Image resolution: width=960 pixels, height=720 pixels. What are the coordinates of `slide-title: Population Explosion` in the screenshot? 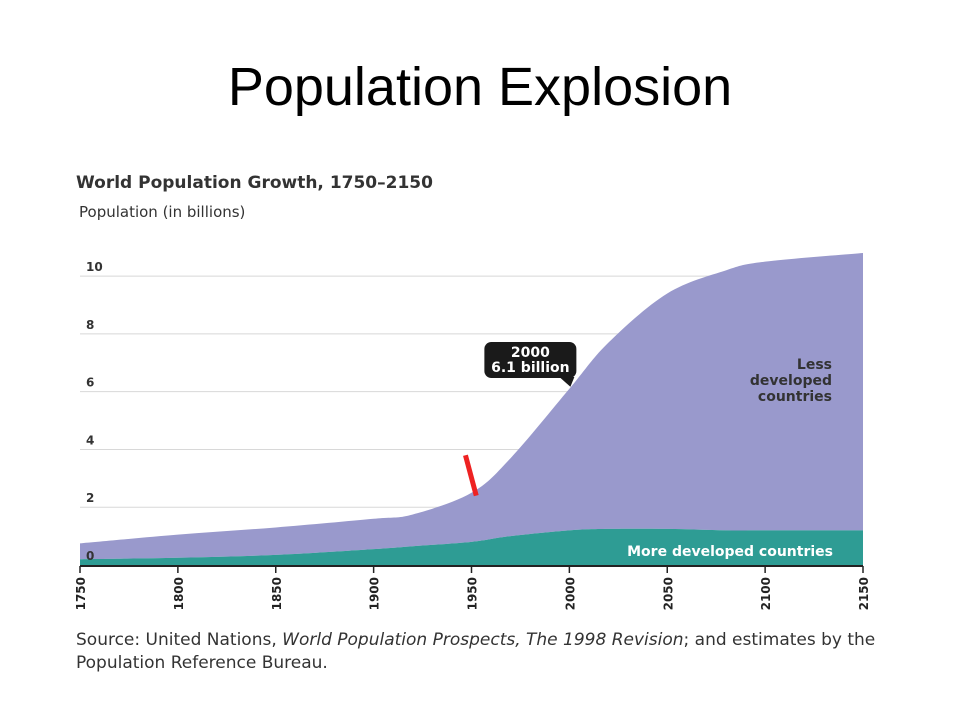 It's located at (480, 87).